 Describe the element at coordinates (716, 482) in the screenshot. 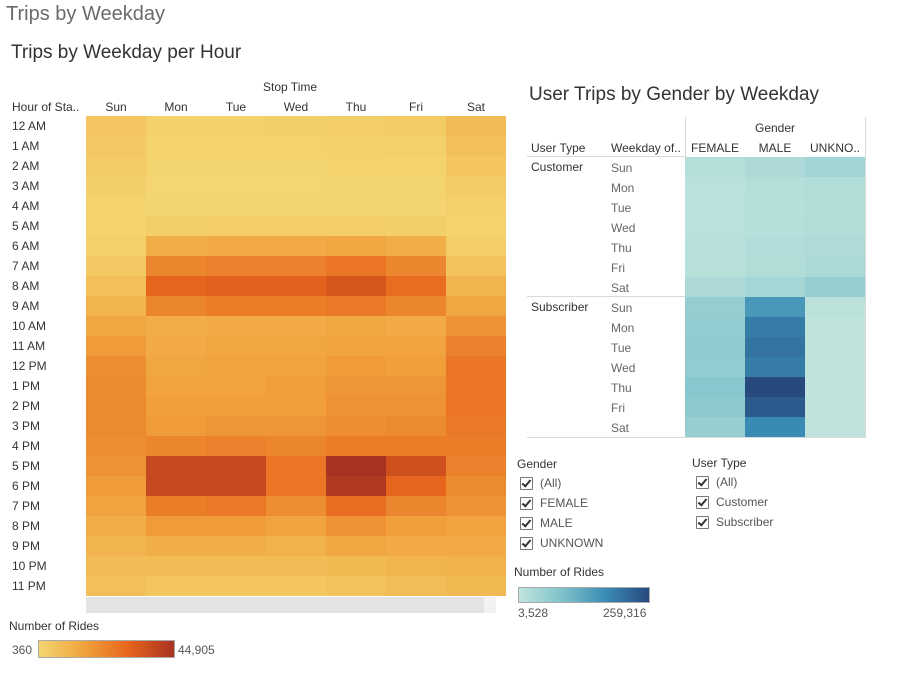

I see `user-type-filter-option: (All)` at that location.